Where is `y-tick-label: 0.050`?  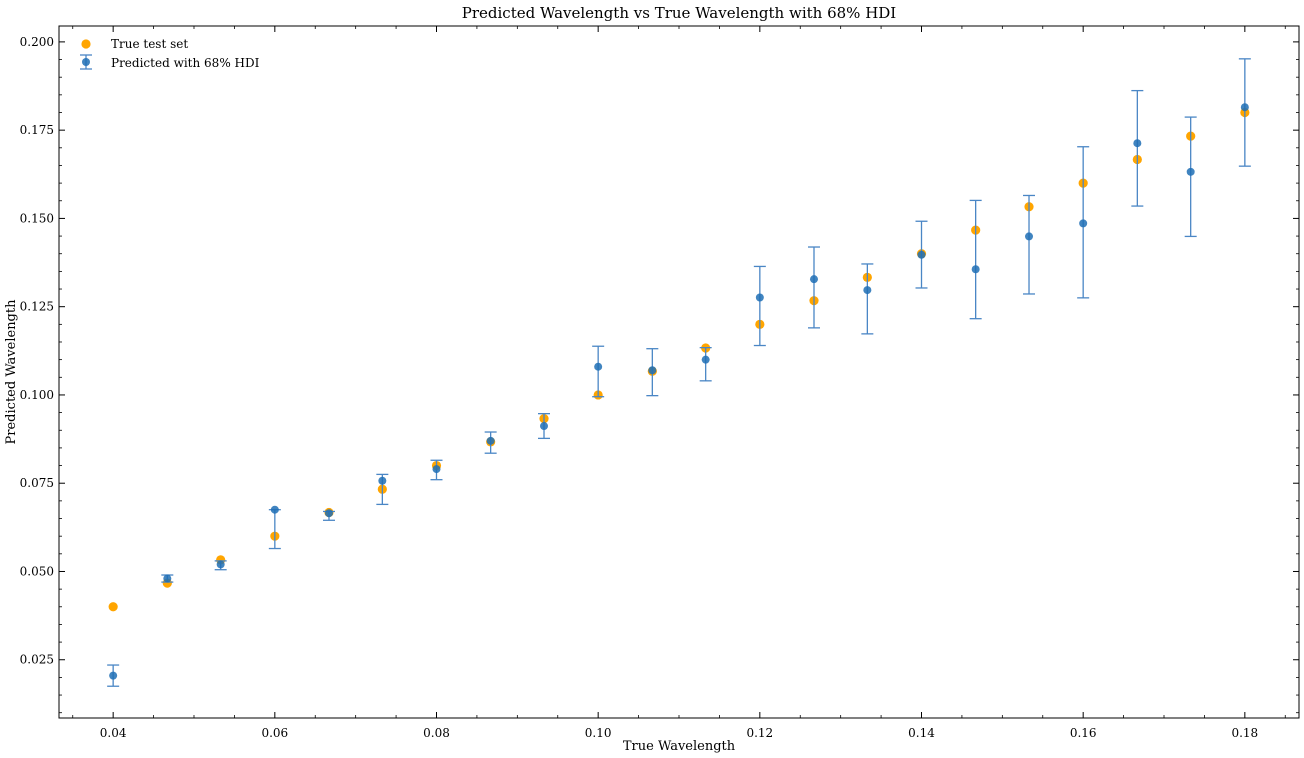
y-tick-label: 0.050 is located at coordinates (37, 571).